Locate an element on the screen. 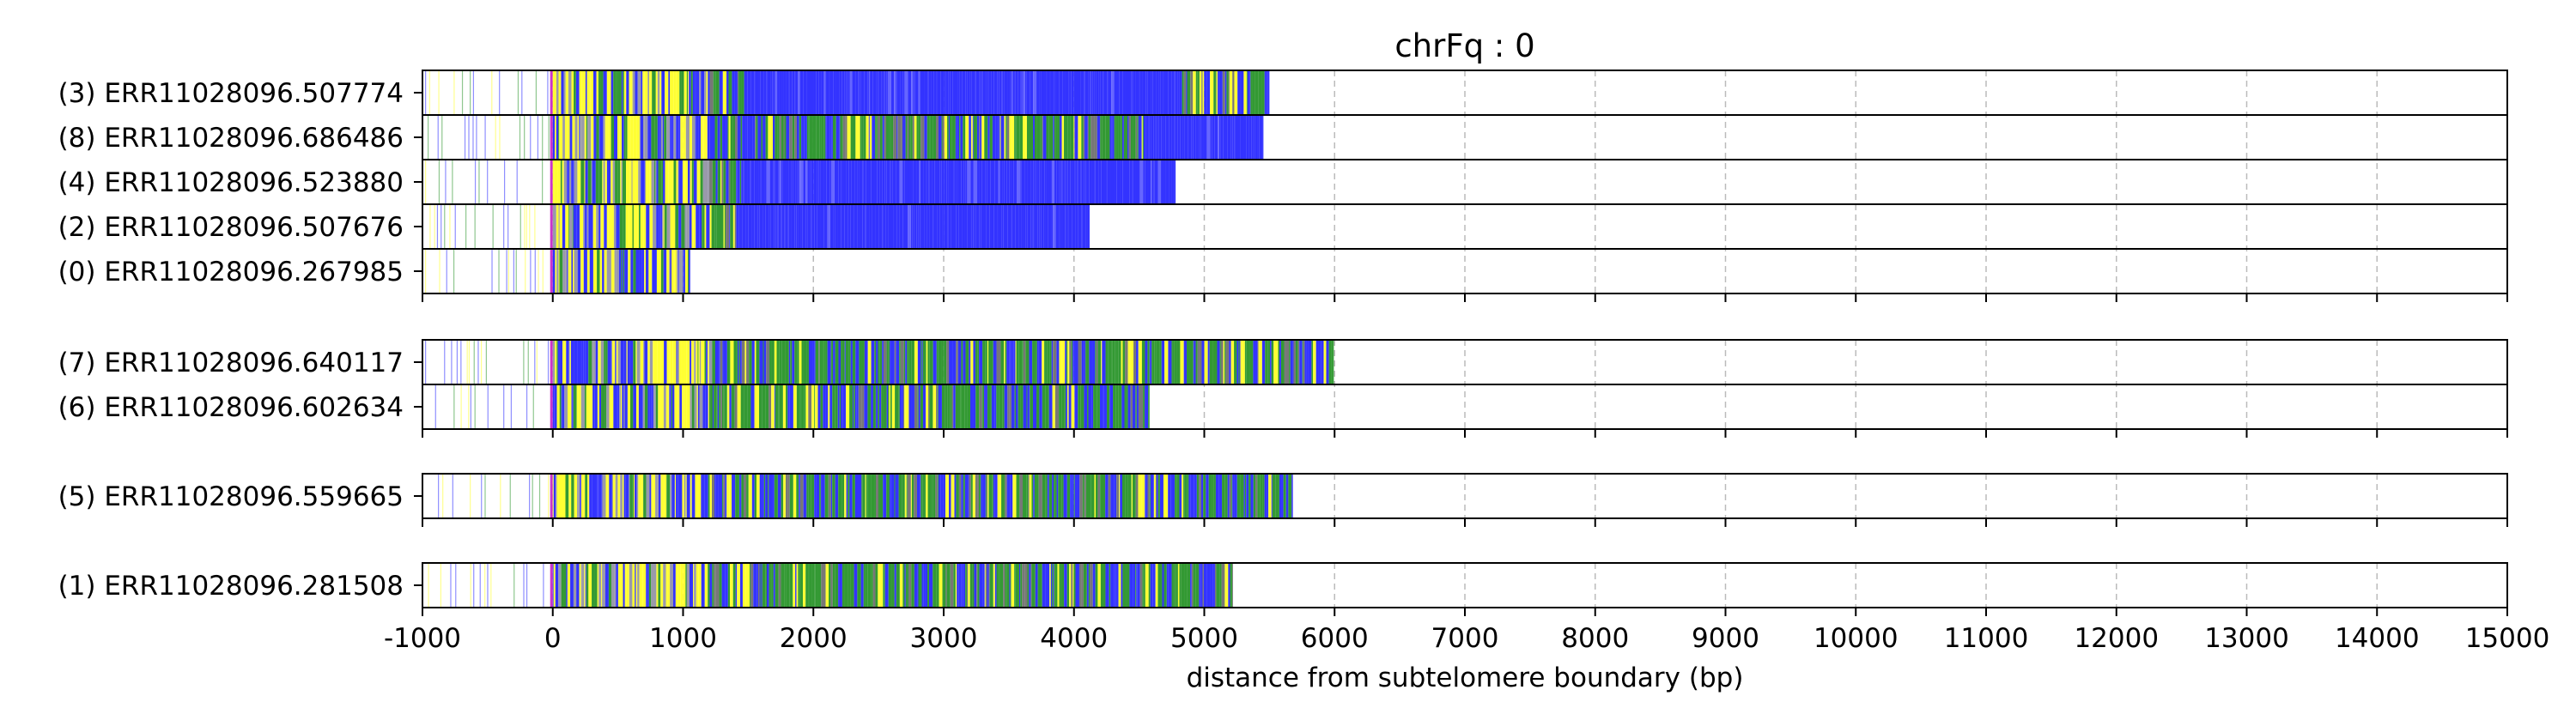 The width and height of the screenshot is (2576, 720). boundary-marker is located at coordinates (552, 227).